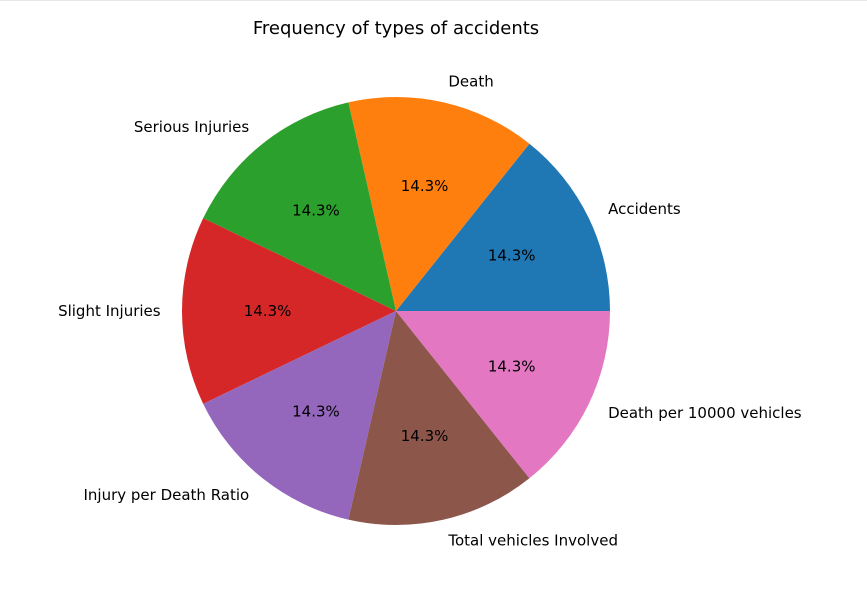 The width and height of the screenshot is (867, 612). I want to click on percent-label-accidents: 14.3%, so click(512, 255).